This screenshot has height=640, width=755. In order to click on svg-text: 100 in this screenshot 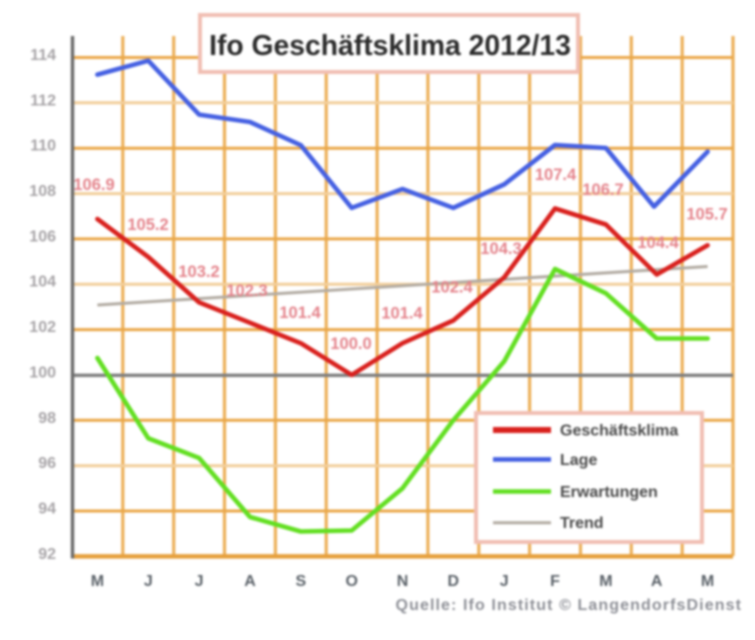, I will do `click(42, 372)`.